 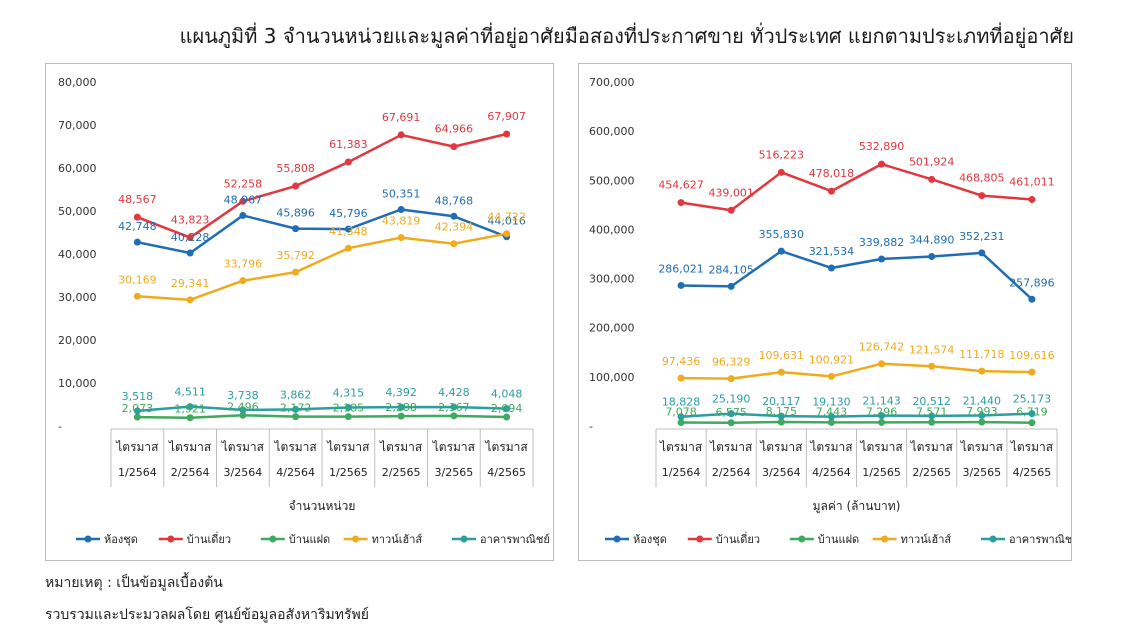 I want to click on legend-item-townhouse: ทาวน์เฮ้าส์, so click(x=911, y=539).